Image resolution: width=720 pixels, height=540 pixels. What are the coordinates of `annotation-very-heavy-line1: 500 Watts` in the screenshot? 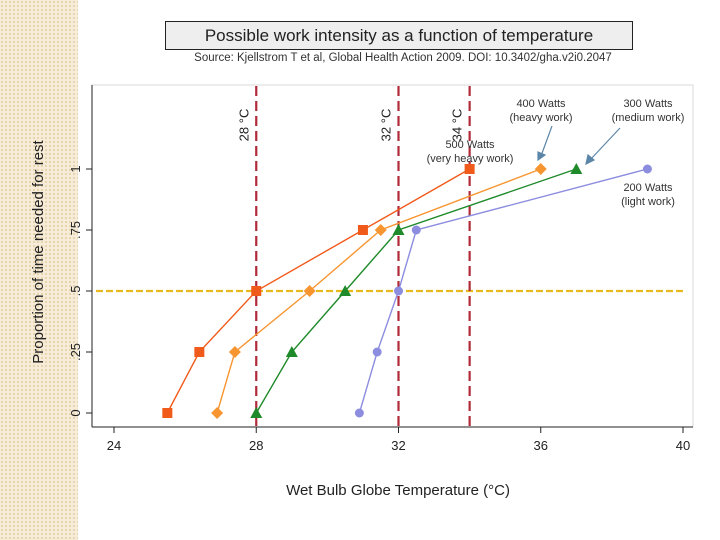 It's located at (470, 145).